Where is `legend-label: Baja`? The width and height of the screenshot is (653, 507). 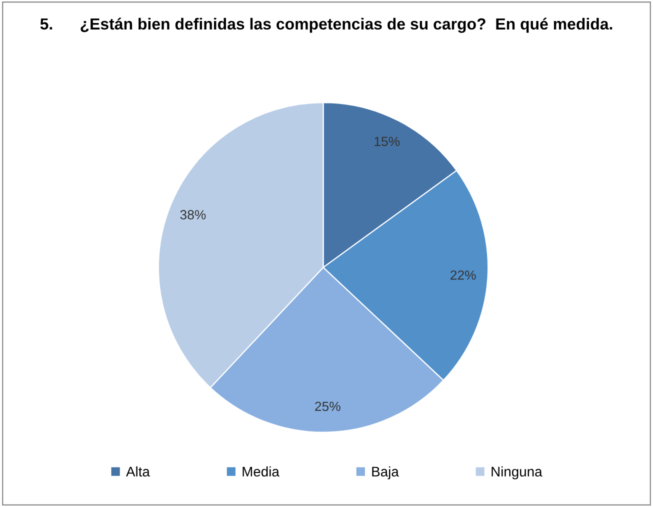
legend-label: Baja is located at coordinates (385, 473).